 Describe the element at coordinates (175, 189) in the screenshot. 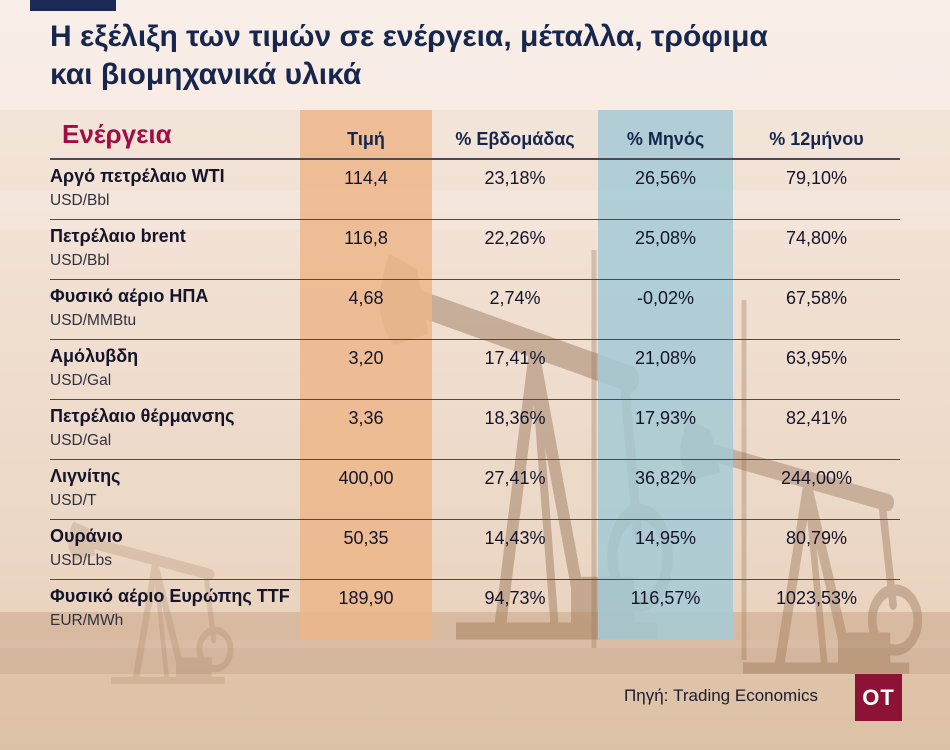

I see `commodity-cell: Αργό πετρέλαιο WTI USD/Bbl` at that location.